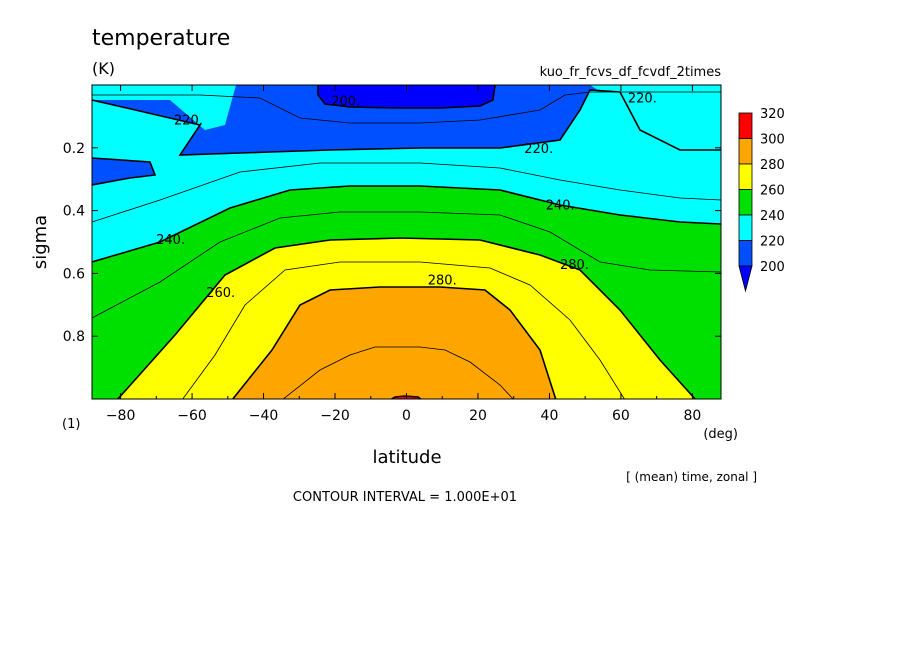  I want to click on averaging-note: [ (mean) time, zonal ], so click(691, 477).